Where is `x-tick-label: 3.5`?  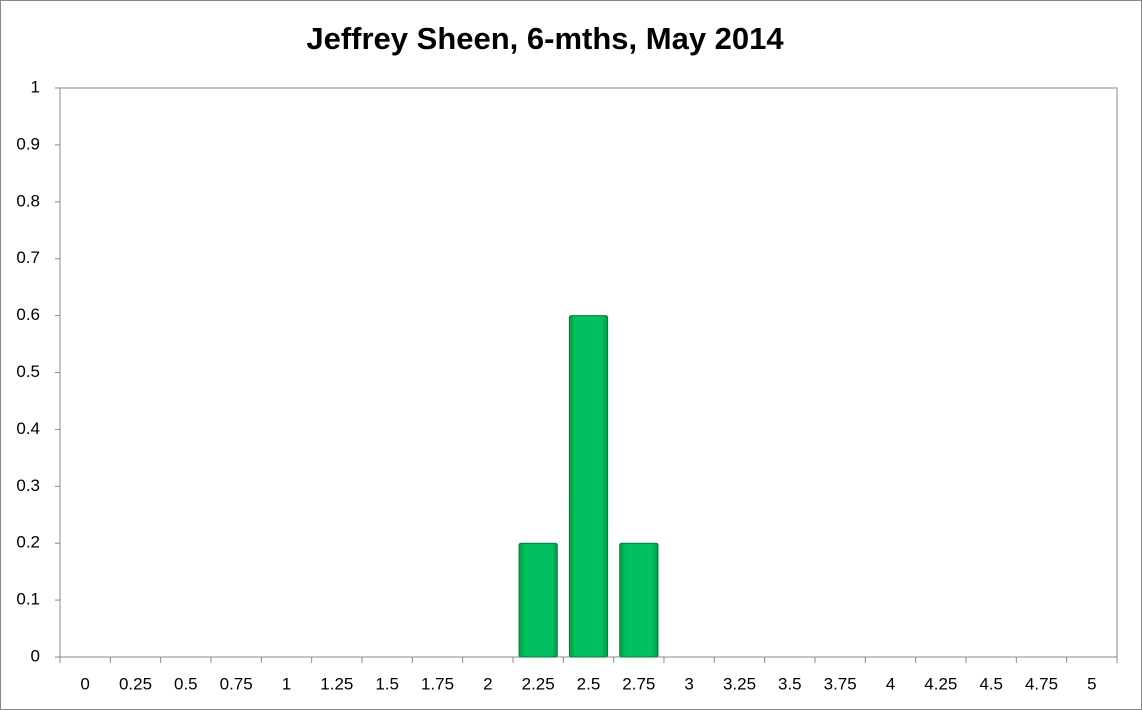
x-tick-label: 3.5 is located at coordinates (790, 683).